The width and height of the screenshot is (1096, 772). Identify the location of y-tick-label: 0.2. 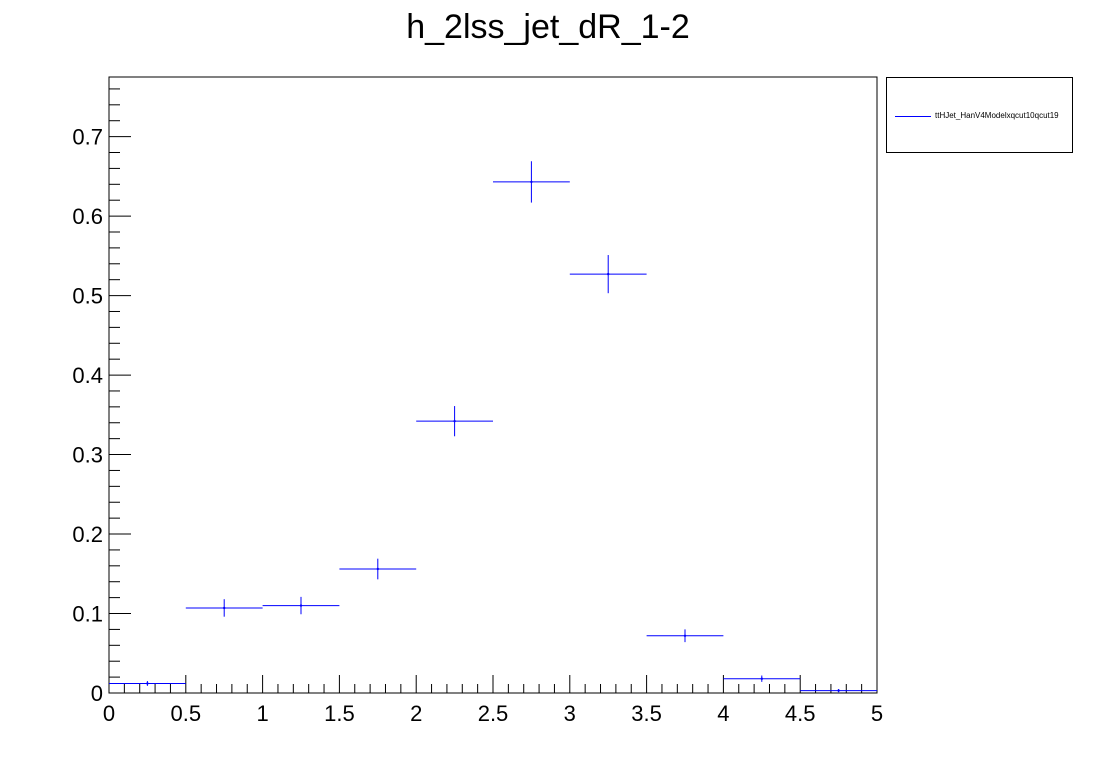
(87, 534).